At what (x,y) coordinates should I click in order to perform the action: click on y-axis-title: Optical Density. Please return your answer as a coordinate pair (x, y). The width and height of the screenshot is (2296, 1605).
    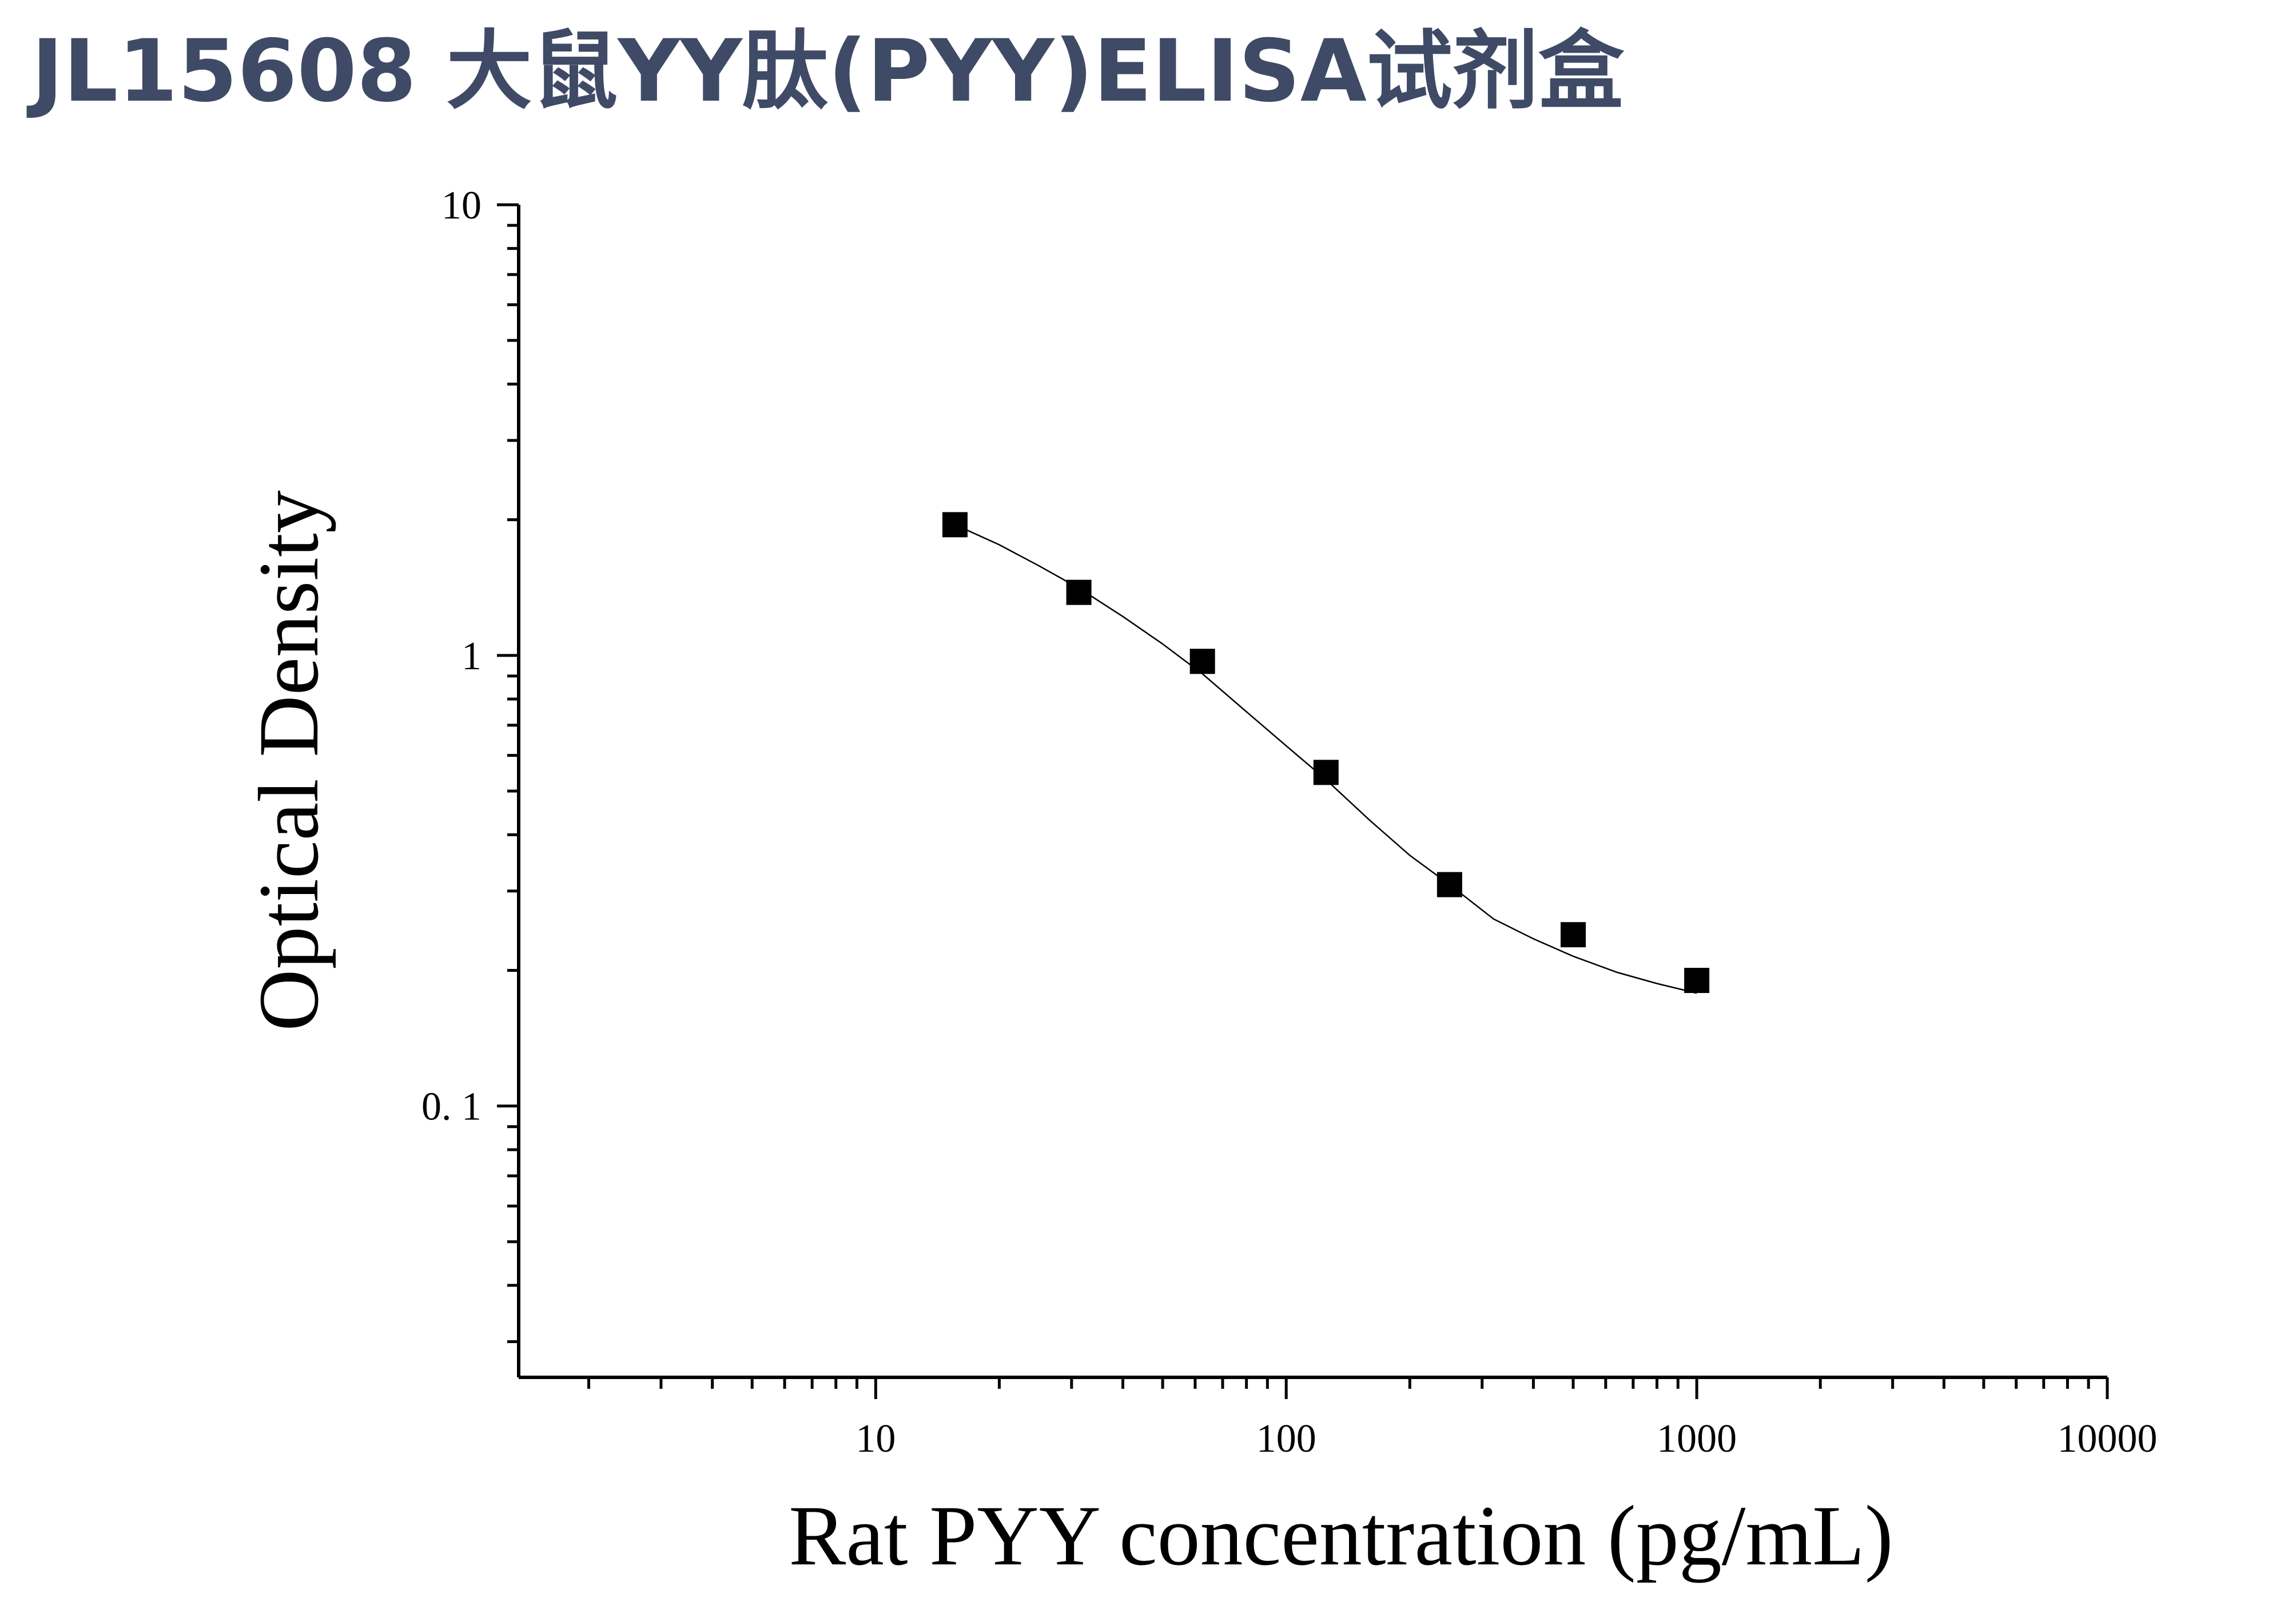
    Looking at the image, I should click on (288, 760).